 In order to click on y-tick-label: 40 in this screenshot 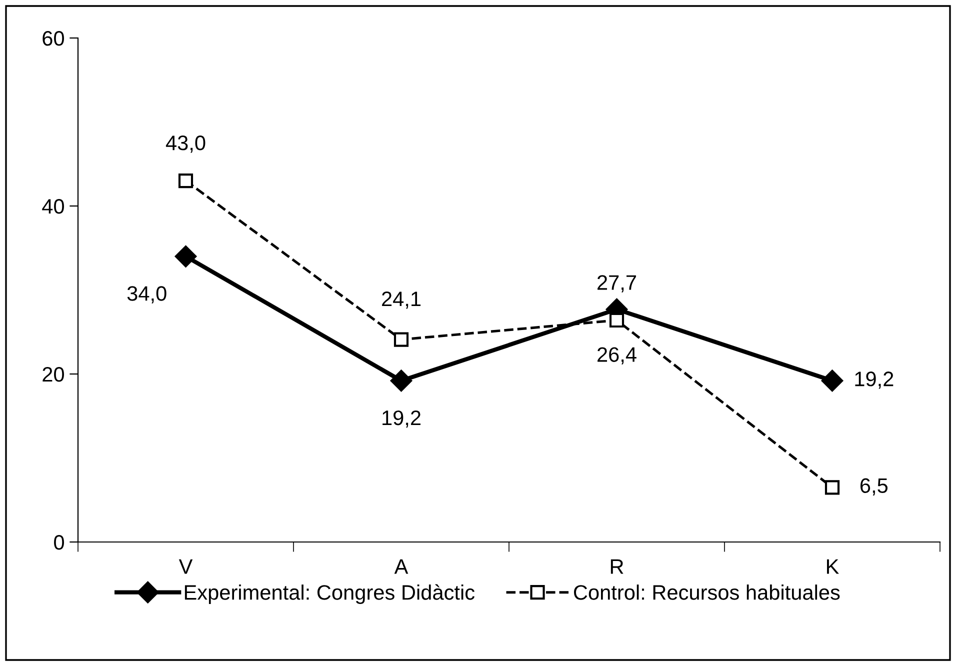, I will do `click(53, 206)`.